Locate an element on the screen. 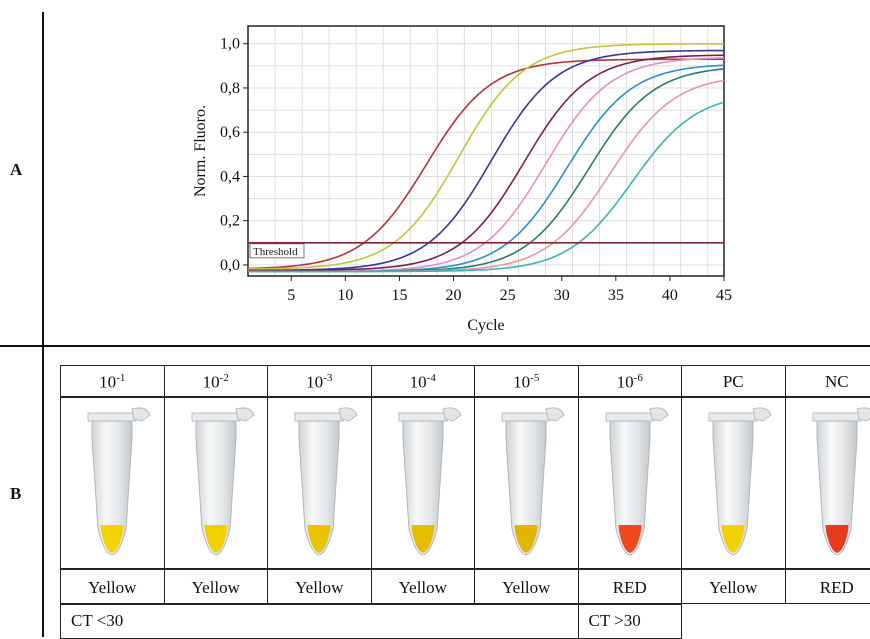 The height and width of the screenshot is (639, 870). x-tick-label: 40 is located at coordinates (670, 295).